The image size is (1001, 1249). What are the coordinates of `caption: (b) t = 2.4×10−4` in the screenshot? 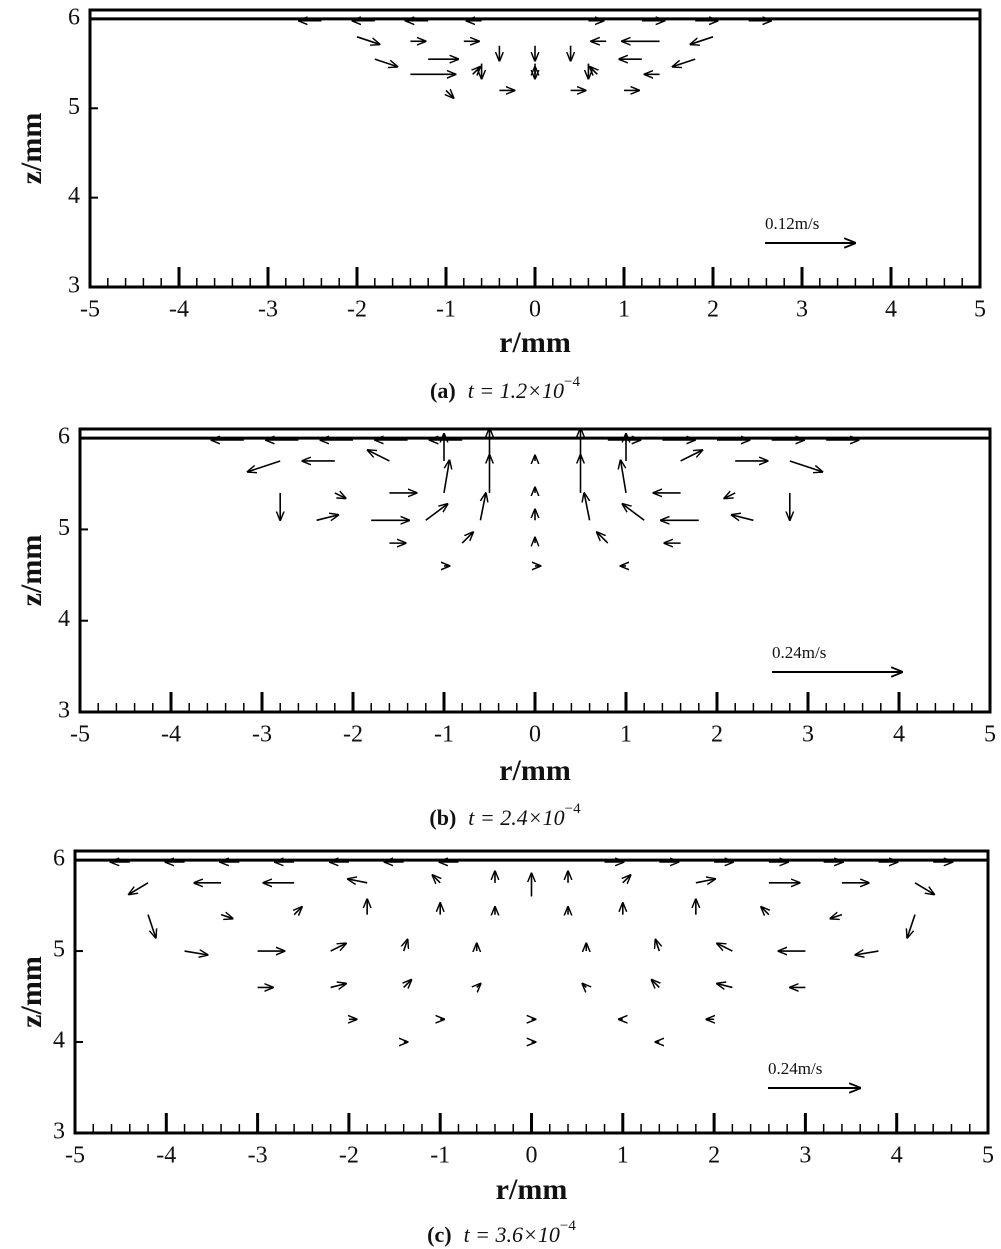 It's located at (505, 815).